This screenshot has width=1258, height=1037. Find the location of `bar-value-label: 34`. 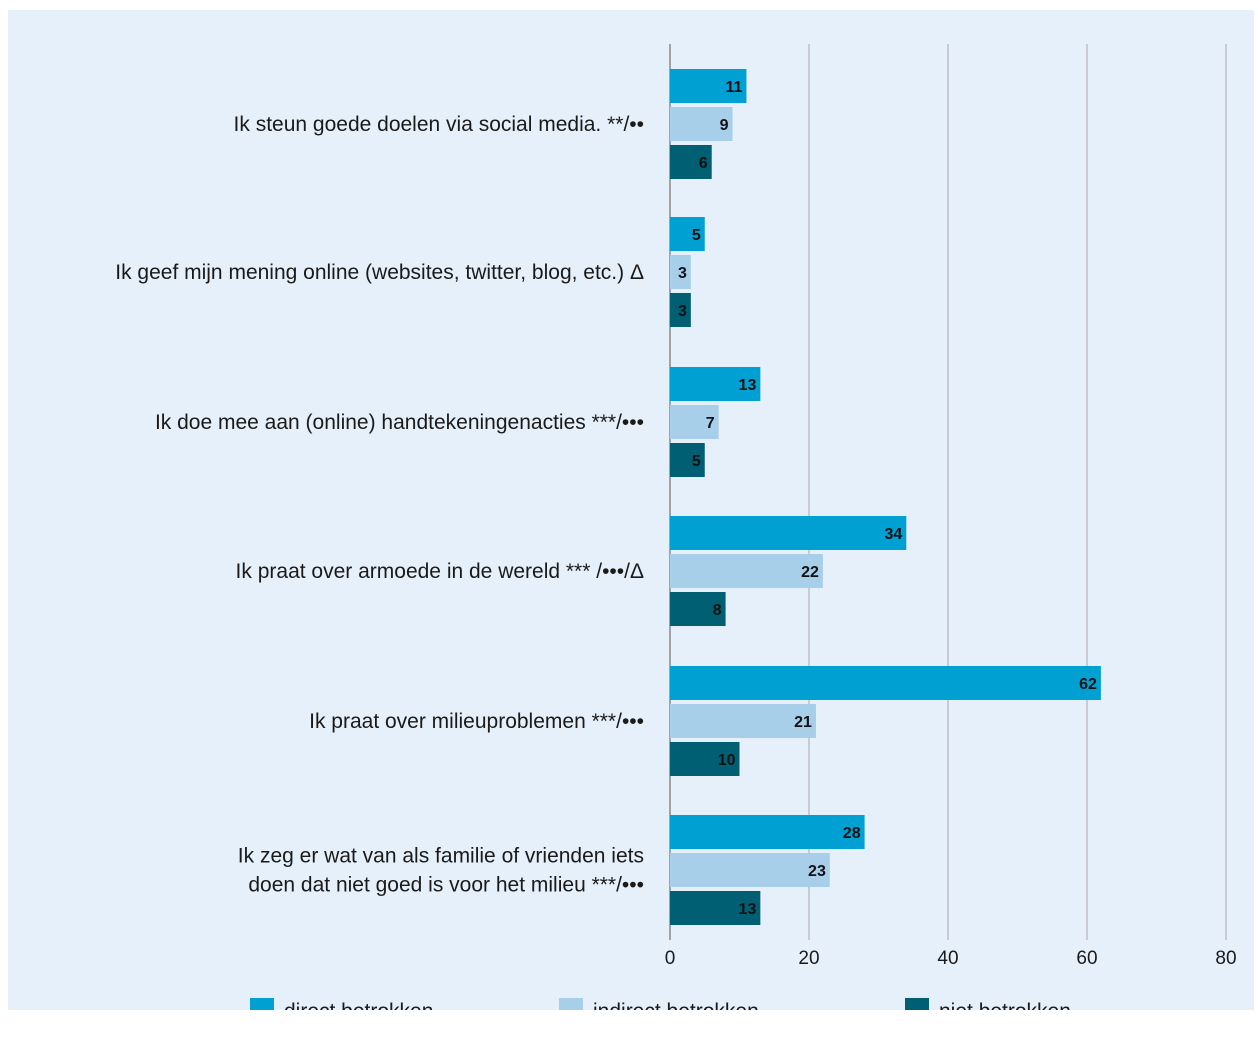

bar-value-label: 34 is located at coordinates (894, 534).